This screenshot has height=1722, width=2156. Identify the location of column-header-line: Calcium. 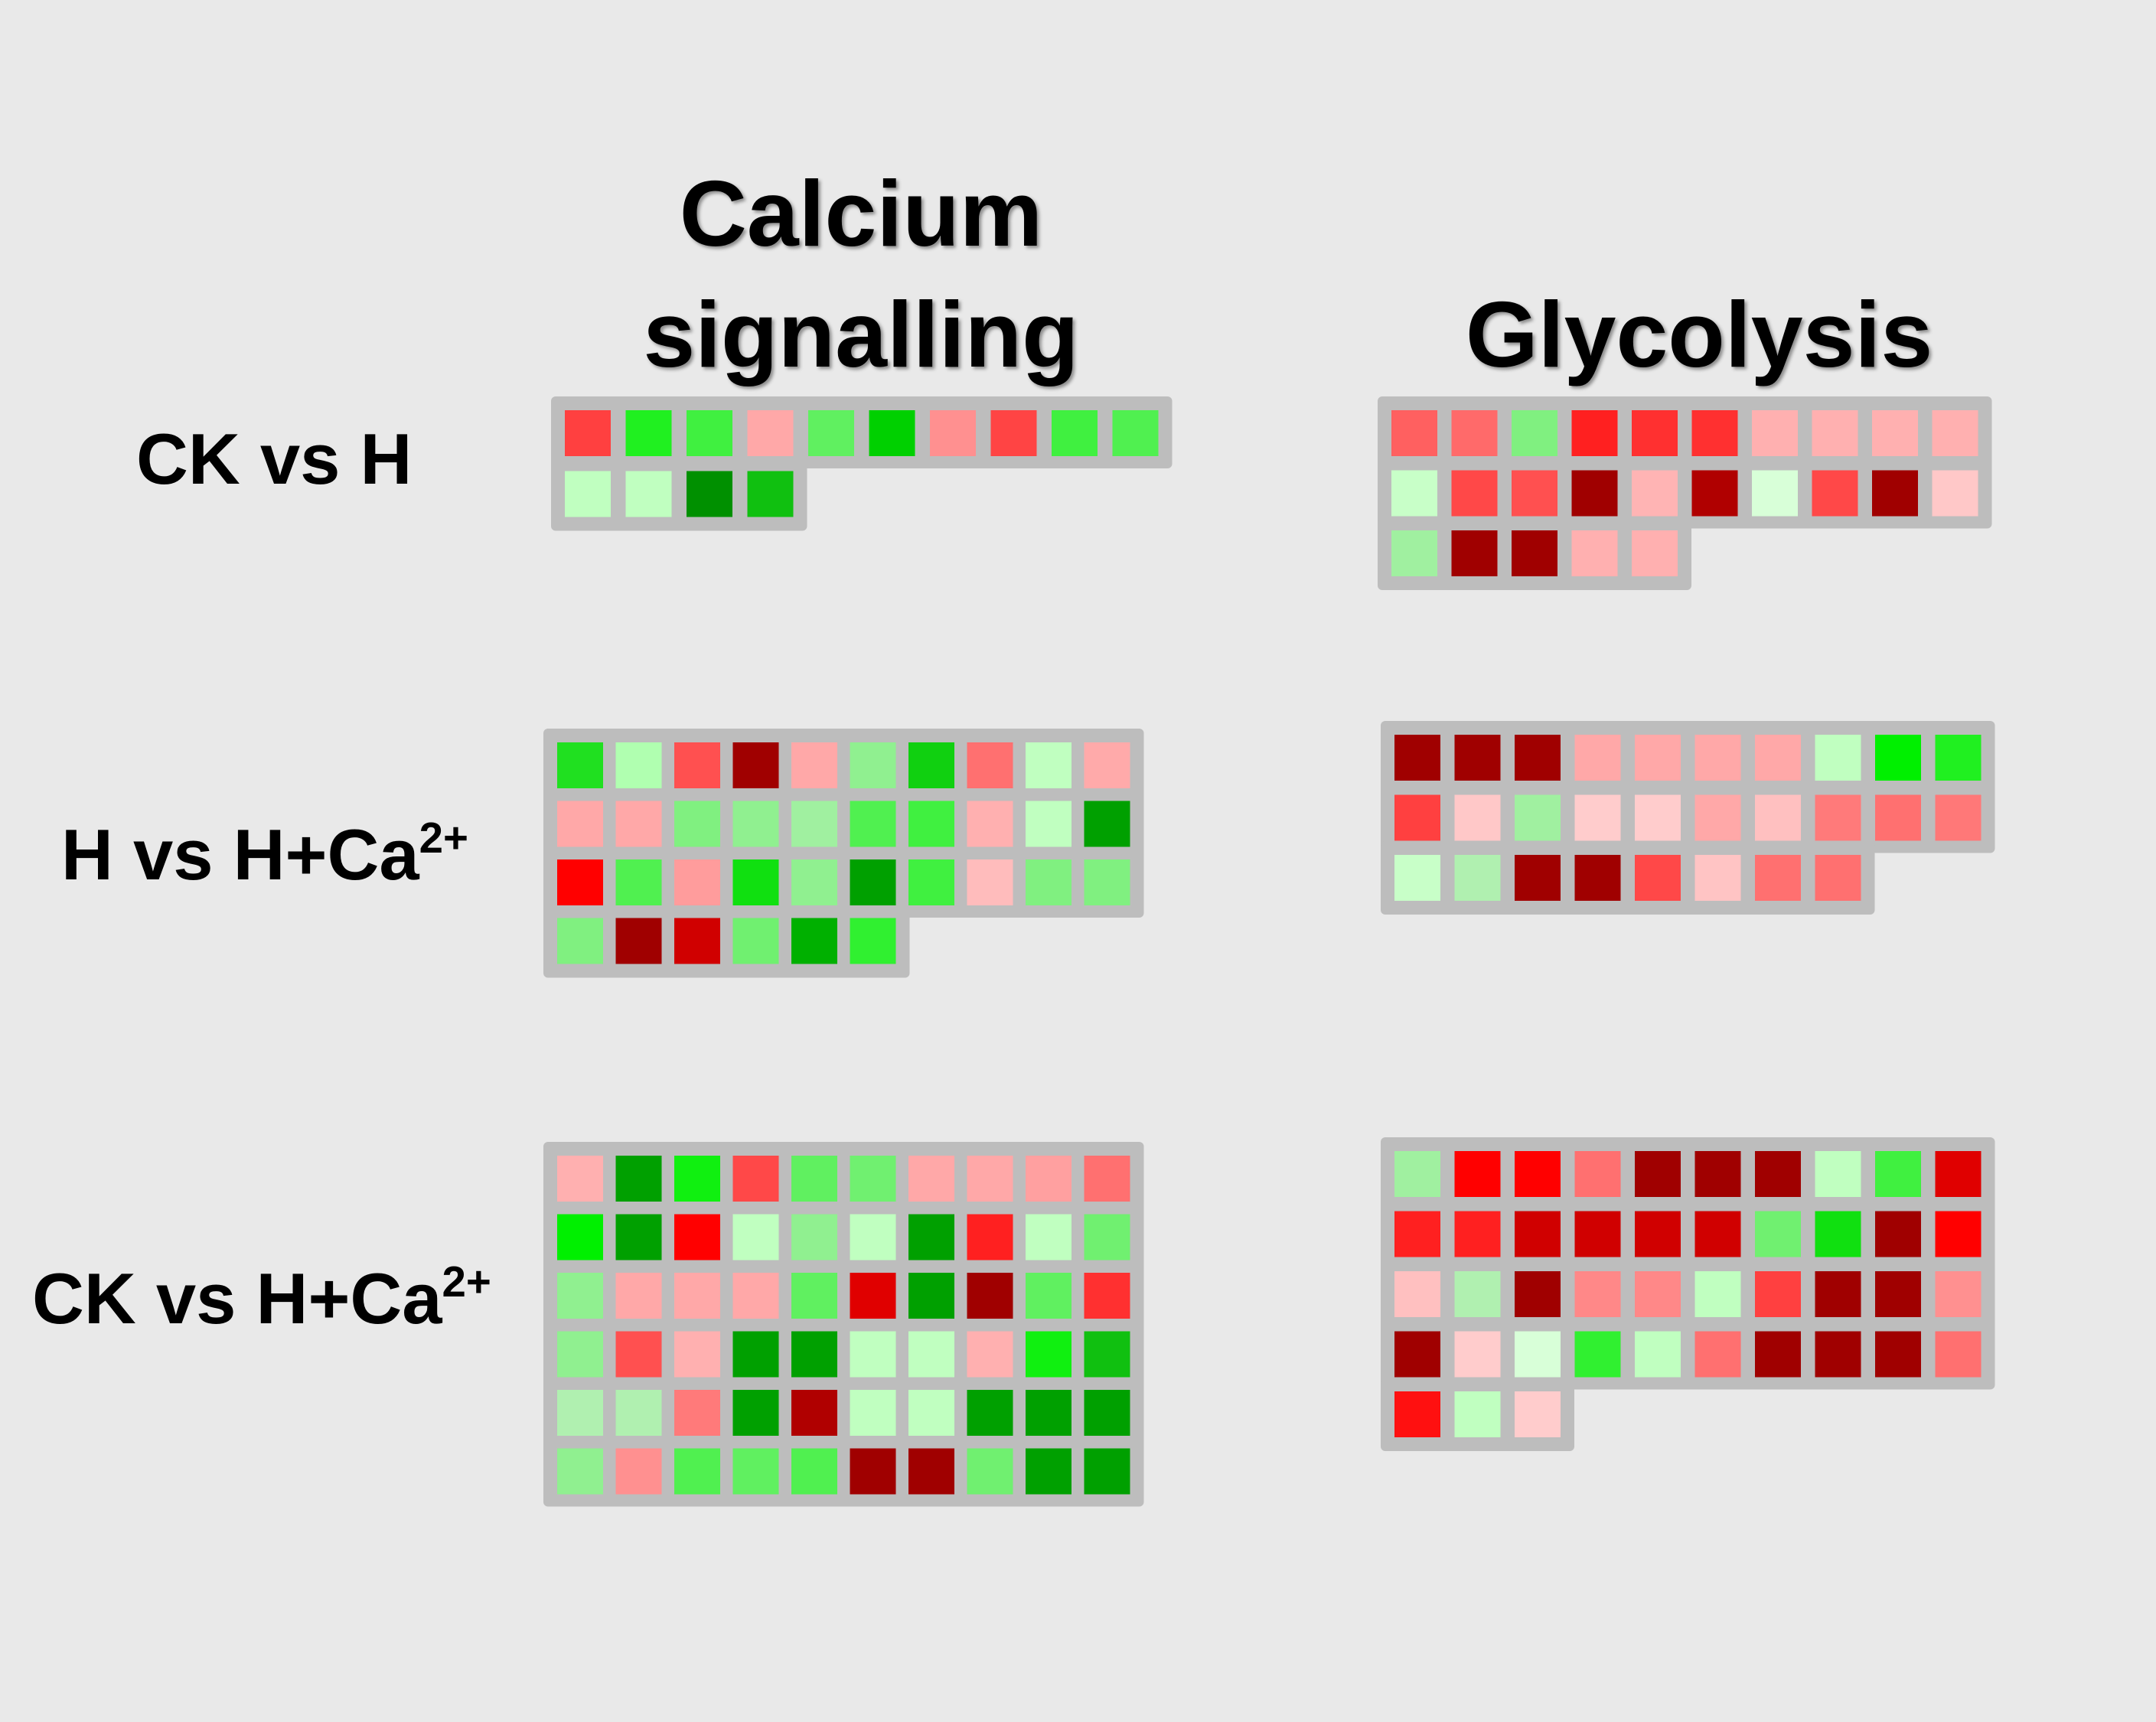
(861, 213).